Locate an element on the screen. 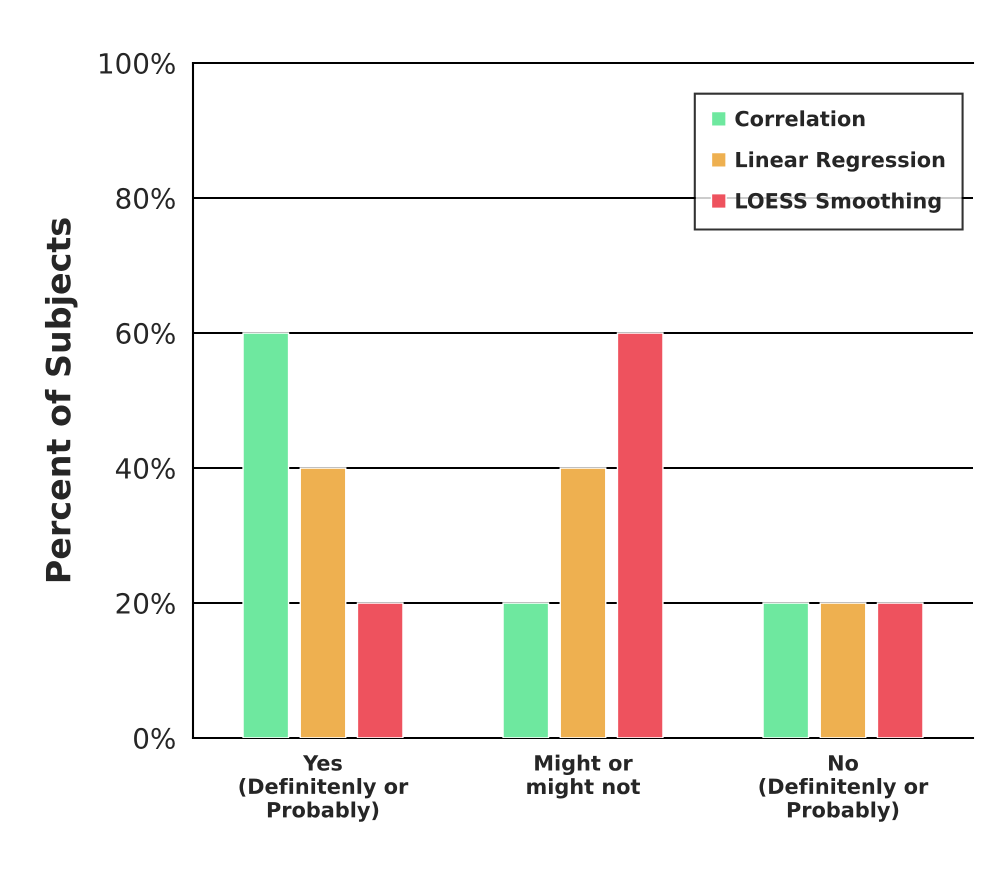 The height and width of the screenshot is (875, 997). legend-label: Correlation is located at coordinates (799, 118).